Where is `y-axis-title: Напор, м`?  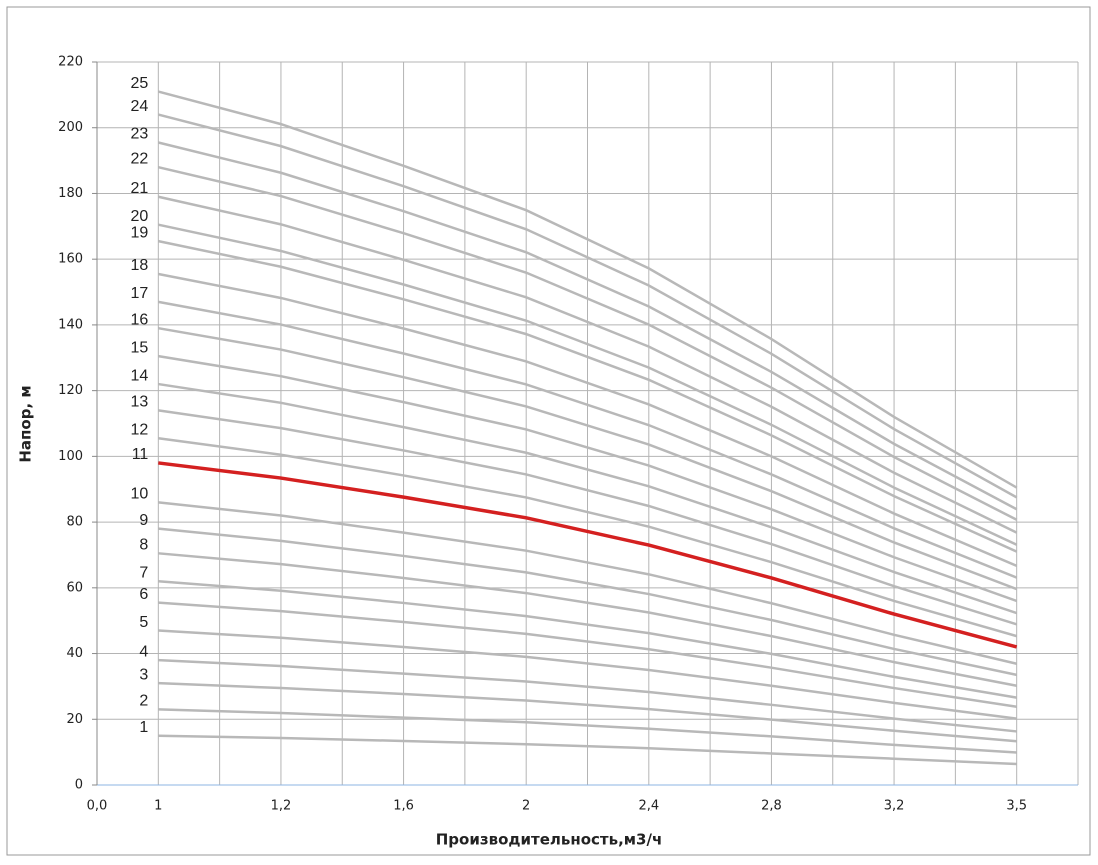
y-axis-title: Напор, м is located at coordinates (26, 423).